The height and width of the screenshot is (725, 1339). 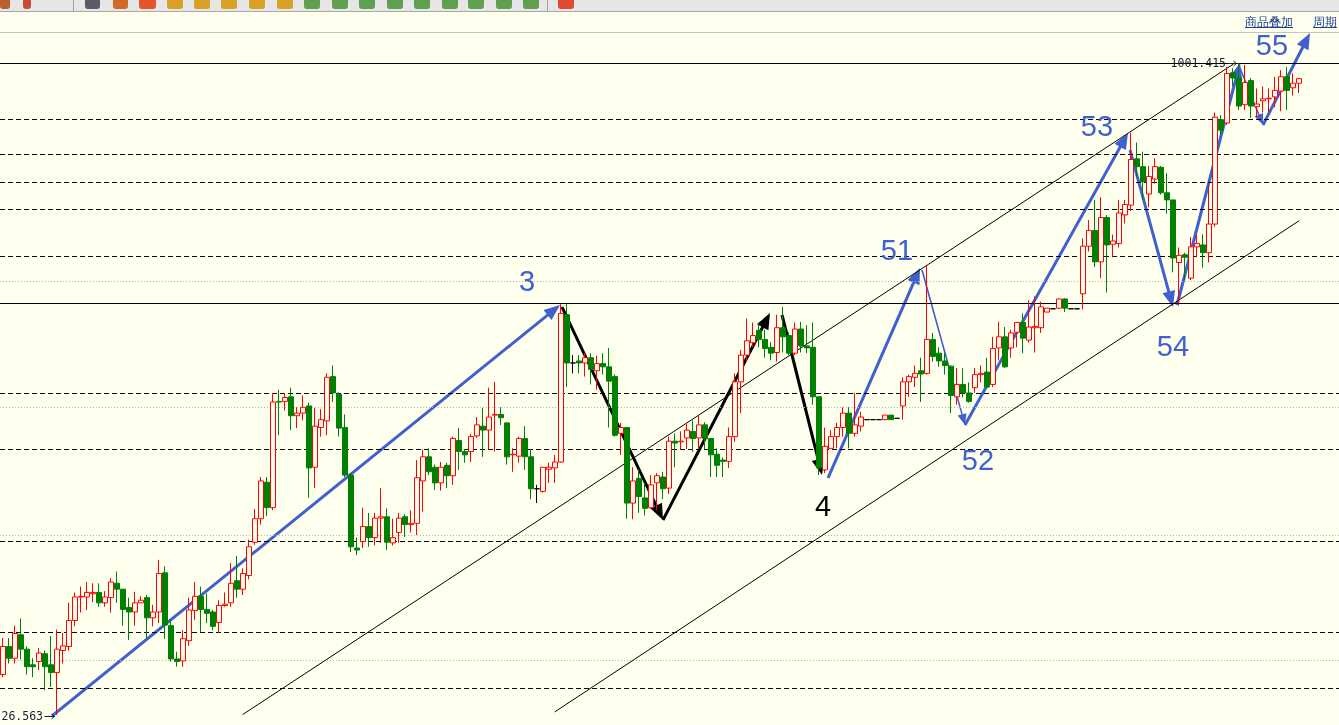 What do you see at coordinates (1173, 345) in the screenshot?
I see `annotation: 54` at bounding box center [1173, 345].